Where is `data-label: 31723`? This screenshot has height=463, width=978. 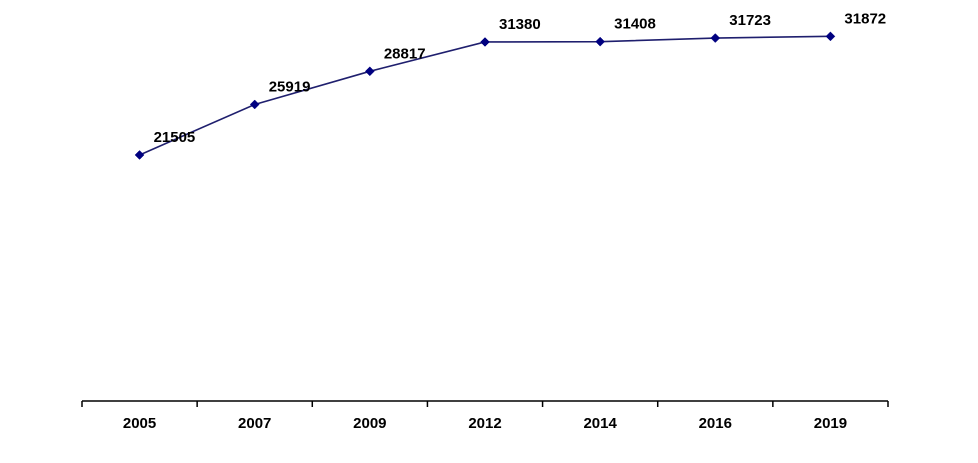 data-label: 31723 is located at coordinates (750, 20).